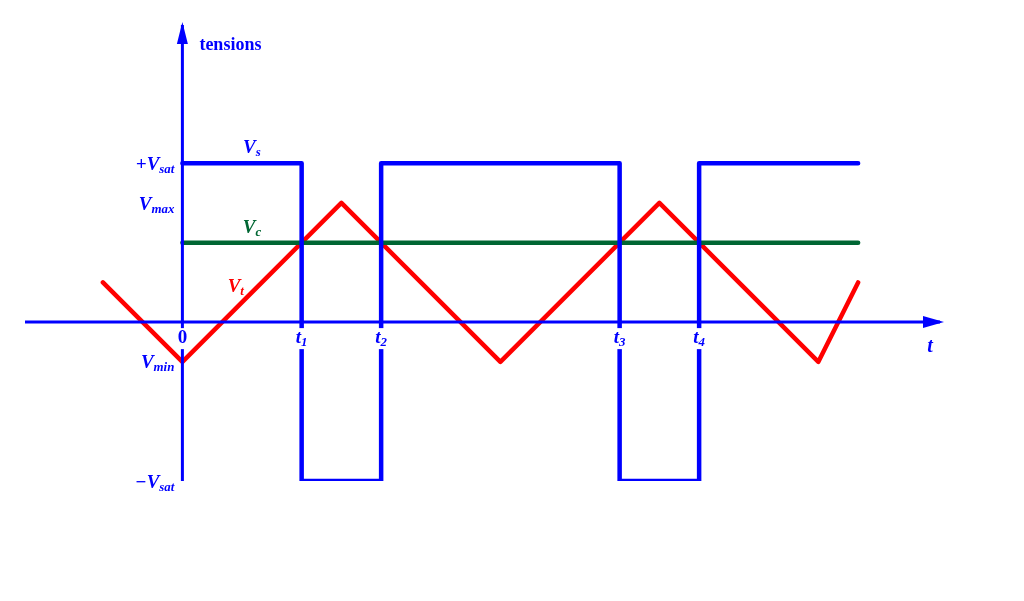  What do you see at coordinates (157, 363) in the screenshot?
I see `annotation: V$_{min}$` at bounding box center [157, 363].